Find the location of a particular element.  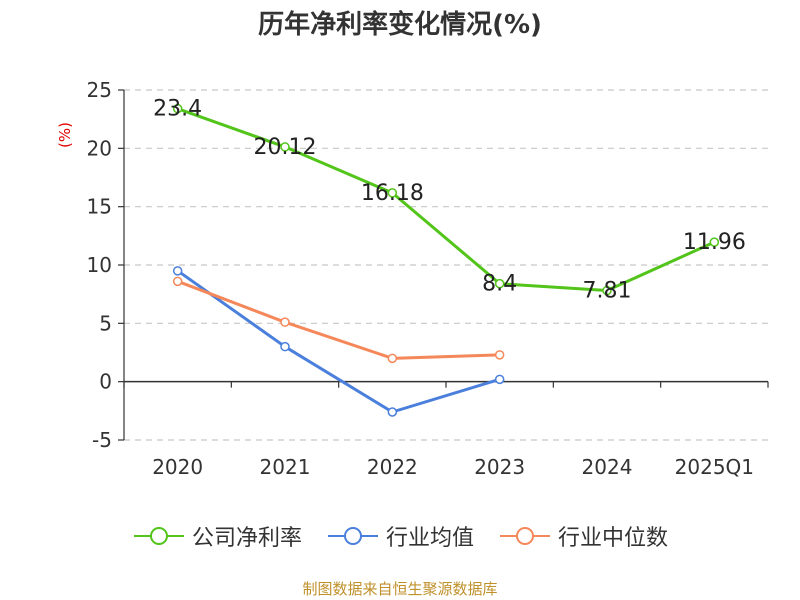

legend-swatch-industry-mean is located at coordinates (352, 536).